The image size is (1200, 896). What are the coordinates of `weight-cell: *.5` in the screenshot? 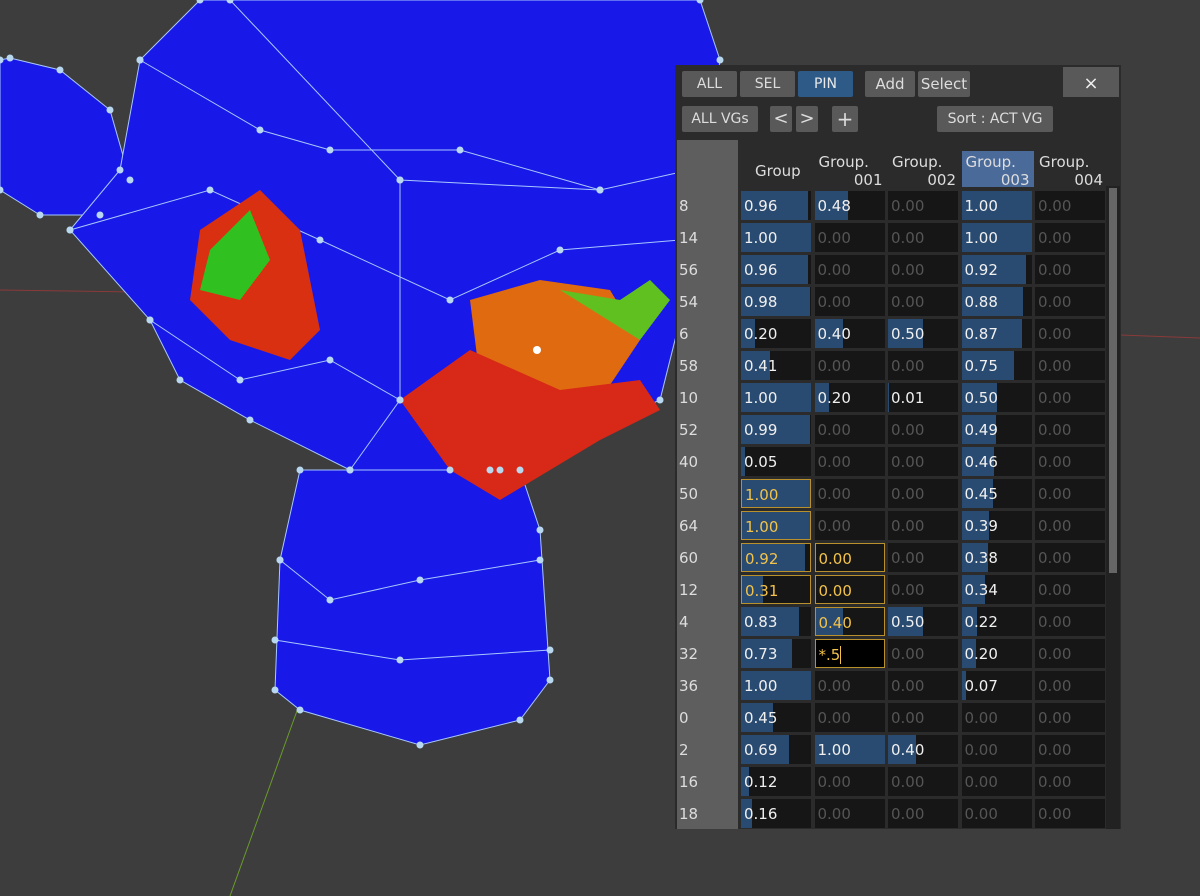 It's located at (849, 653).